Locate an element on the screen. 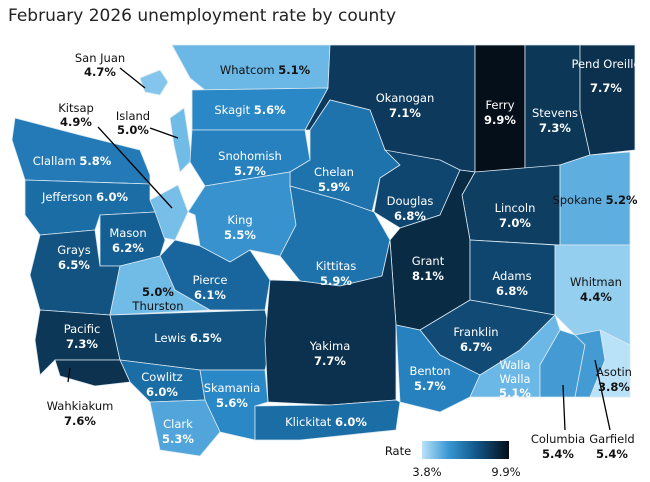 The image size is (650, 482). label-adams: Adams 6.8% is located at coordinates (511, 283).